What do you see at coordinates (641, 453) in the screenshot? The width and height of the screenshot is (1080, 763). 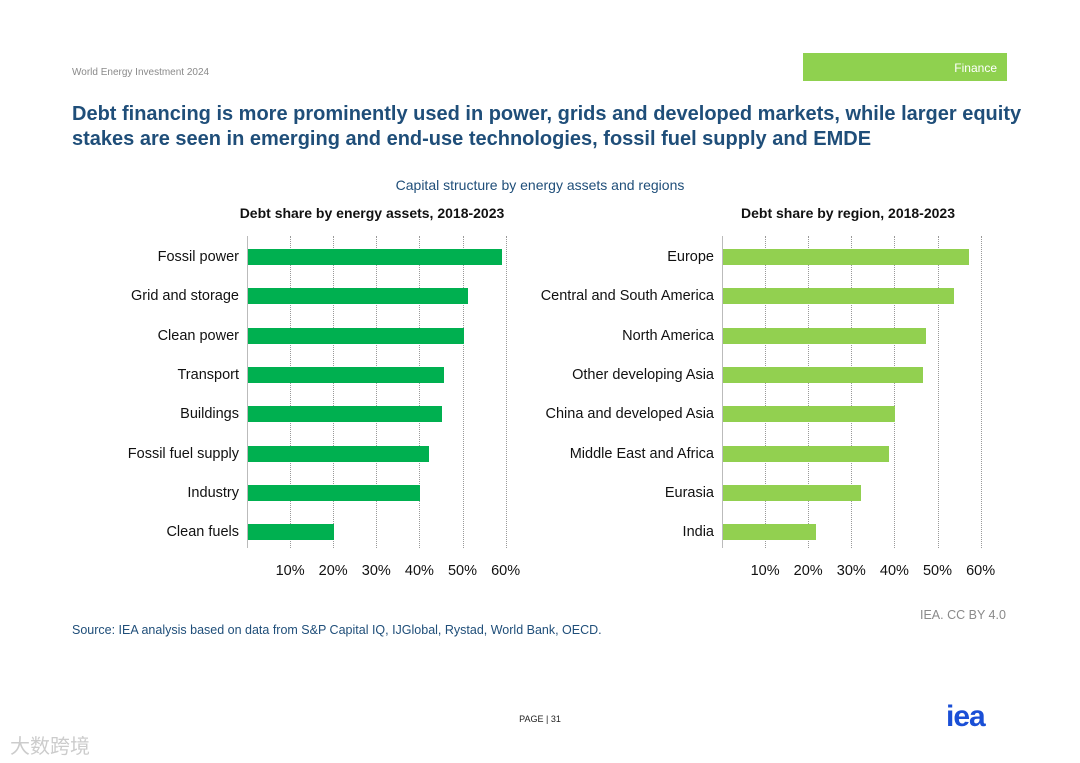 I see `category-label: Middle East and Africa` at bounding box center [641, 453].